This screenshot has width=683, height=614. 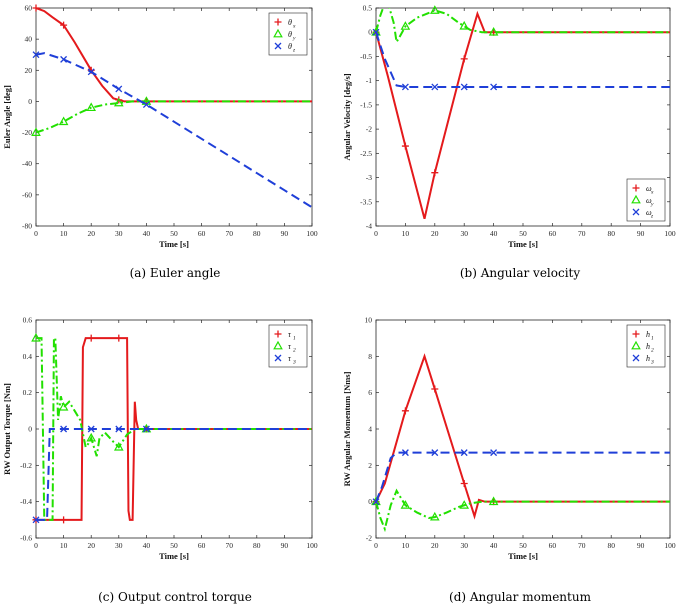 I want to click on chart1-legend-marker-y, so click(x=636, y=199).